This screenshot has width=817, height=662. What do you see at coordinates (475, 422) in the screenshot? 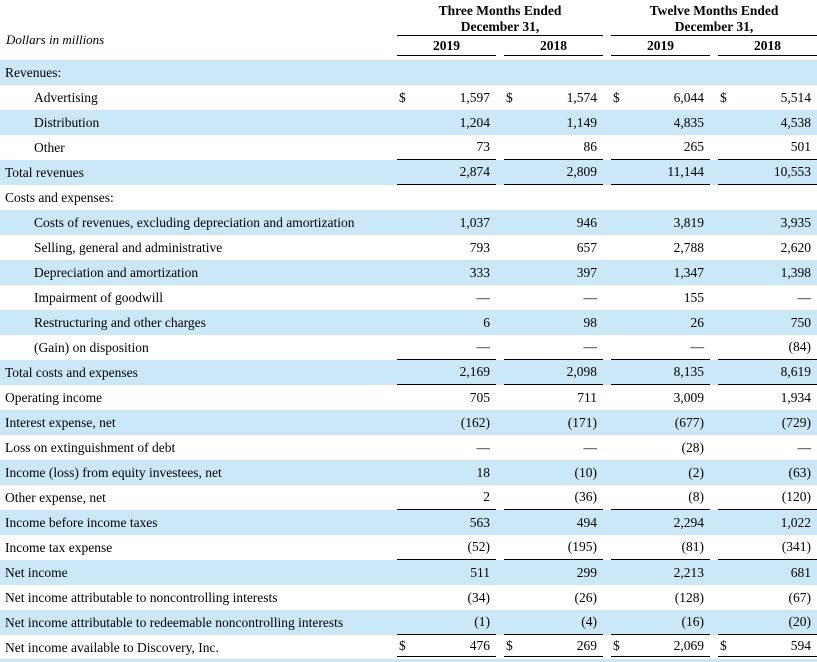
I see `value-cell: (162)` at bounding box center [475, 422].